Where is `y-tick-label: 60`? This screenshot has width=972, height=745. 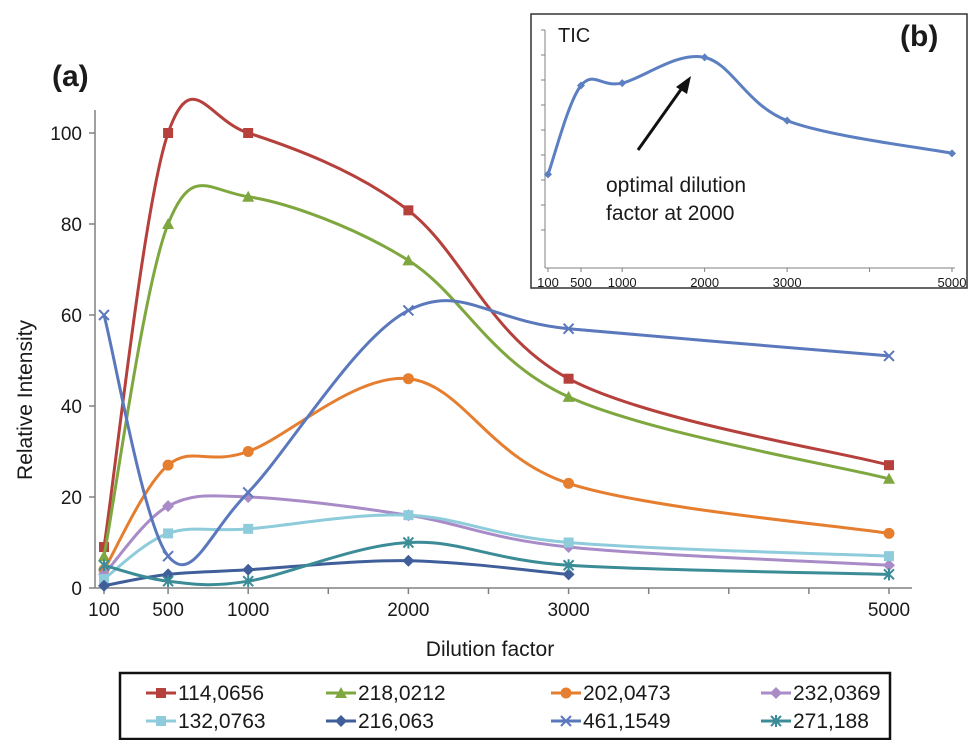 y-tick-label: 60 is located at coordinates (71, 316).